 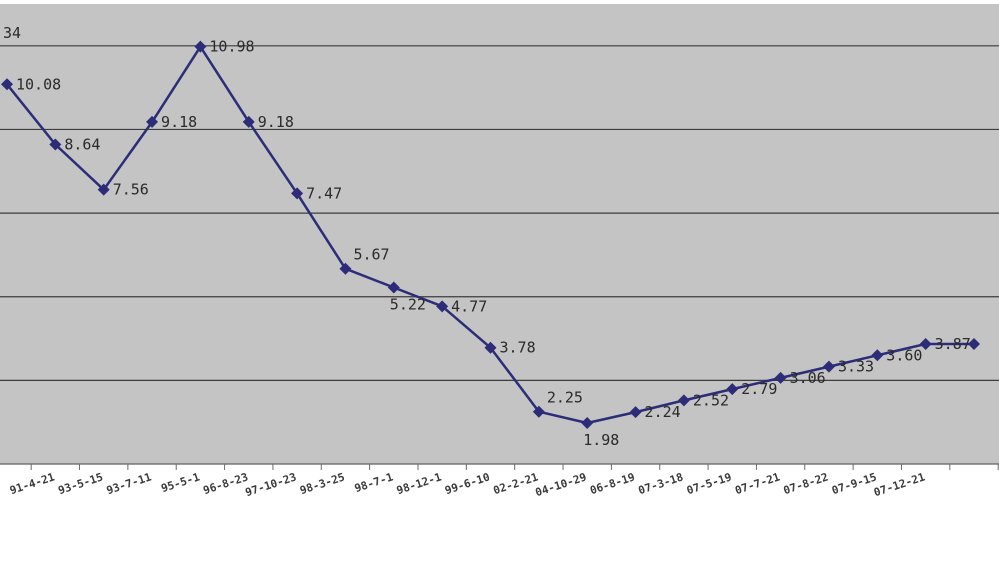 What do you see at coordinates (32, 483) in the screenshot?
I see `x-tick-label: 91-4-21` at bounding box center [32, 483].